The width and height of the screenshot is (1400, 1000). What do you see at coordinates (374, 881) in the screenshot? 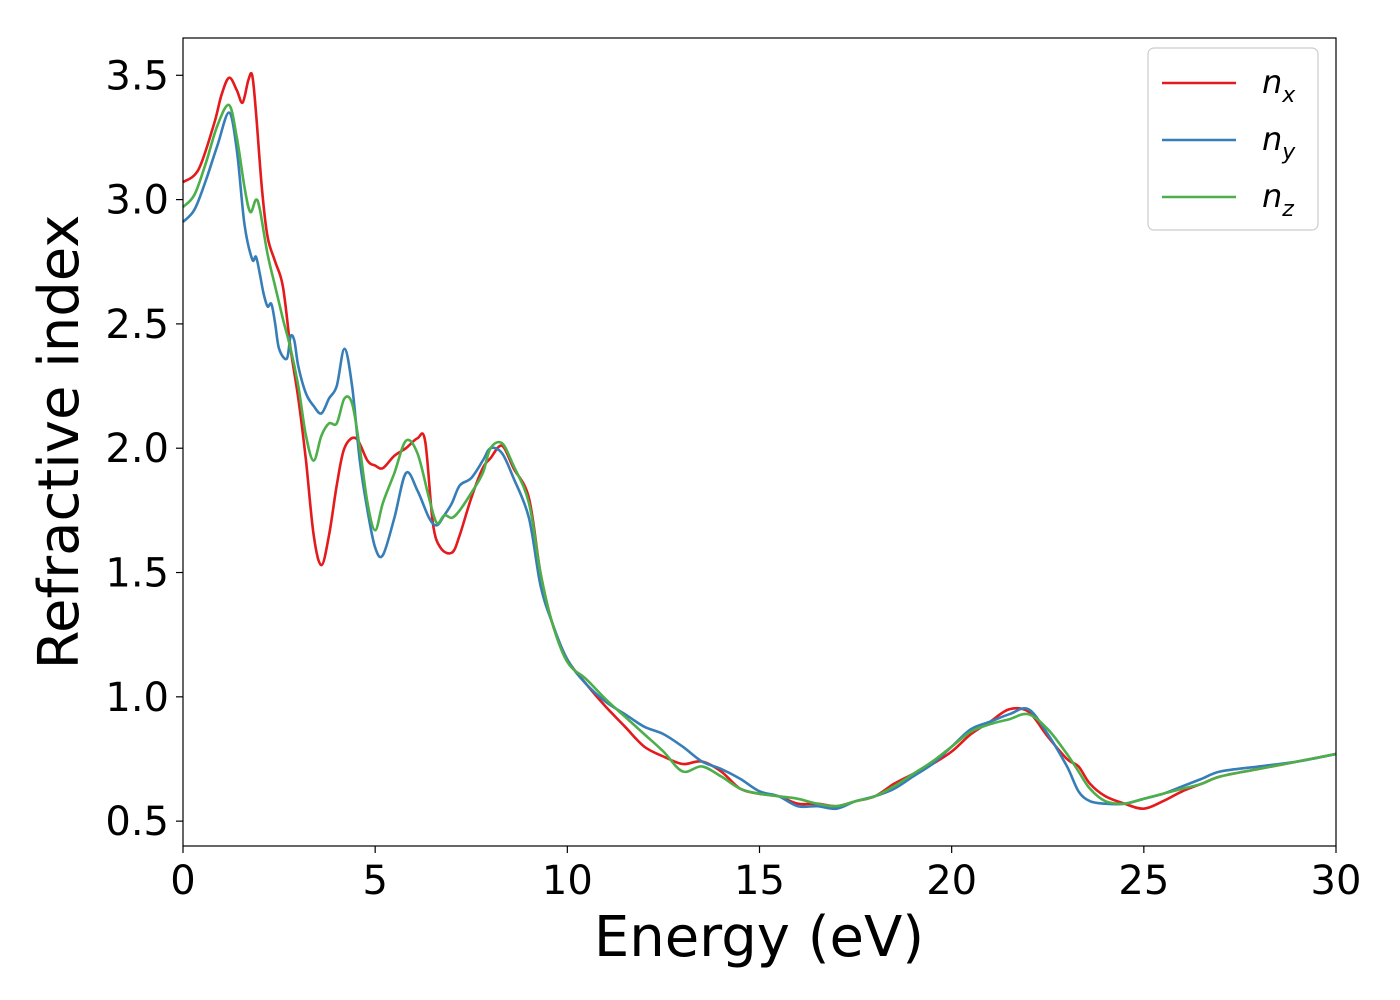
I see `x-tick-label: 5` at bounding box center [374, 881].